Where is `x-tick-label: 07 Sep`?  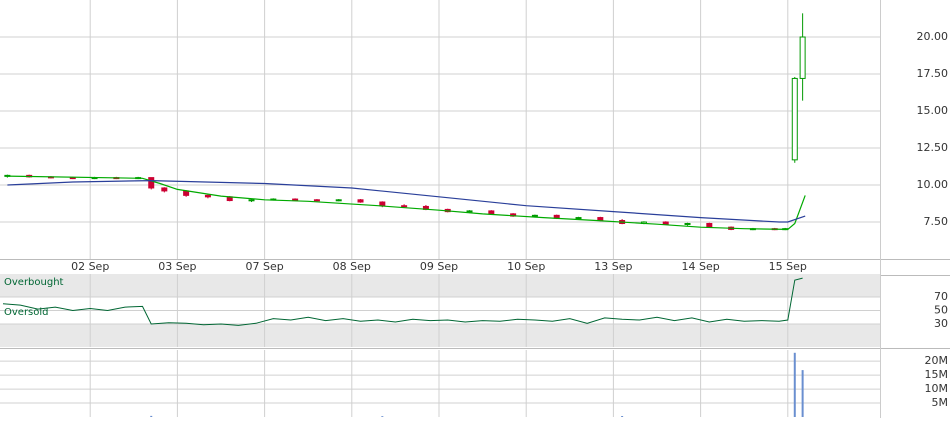 x-tick-label: 07 Sep is located at coordinates (264, 266).